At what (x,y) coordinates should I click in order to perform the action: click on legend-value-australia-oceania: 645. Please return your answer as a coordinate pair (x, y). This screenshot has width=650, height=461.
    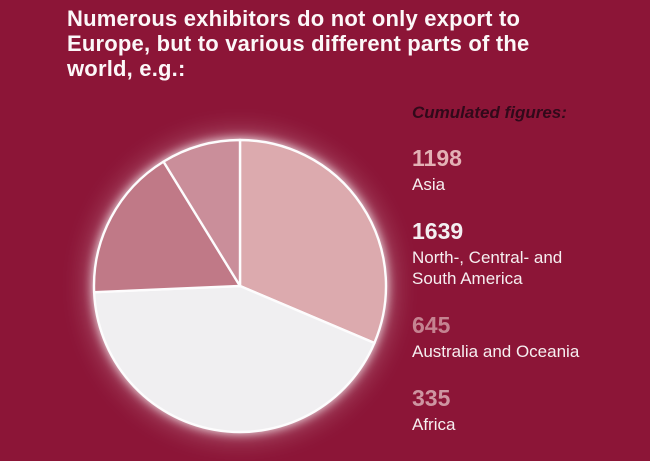
    Looking at the image, I should click on (431, 325).